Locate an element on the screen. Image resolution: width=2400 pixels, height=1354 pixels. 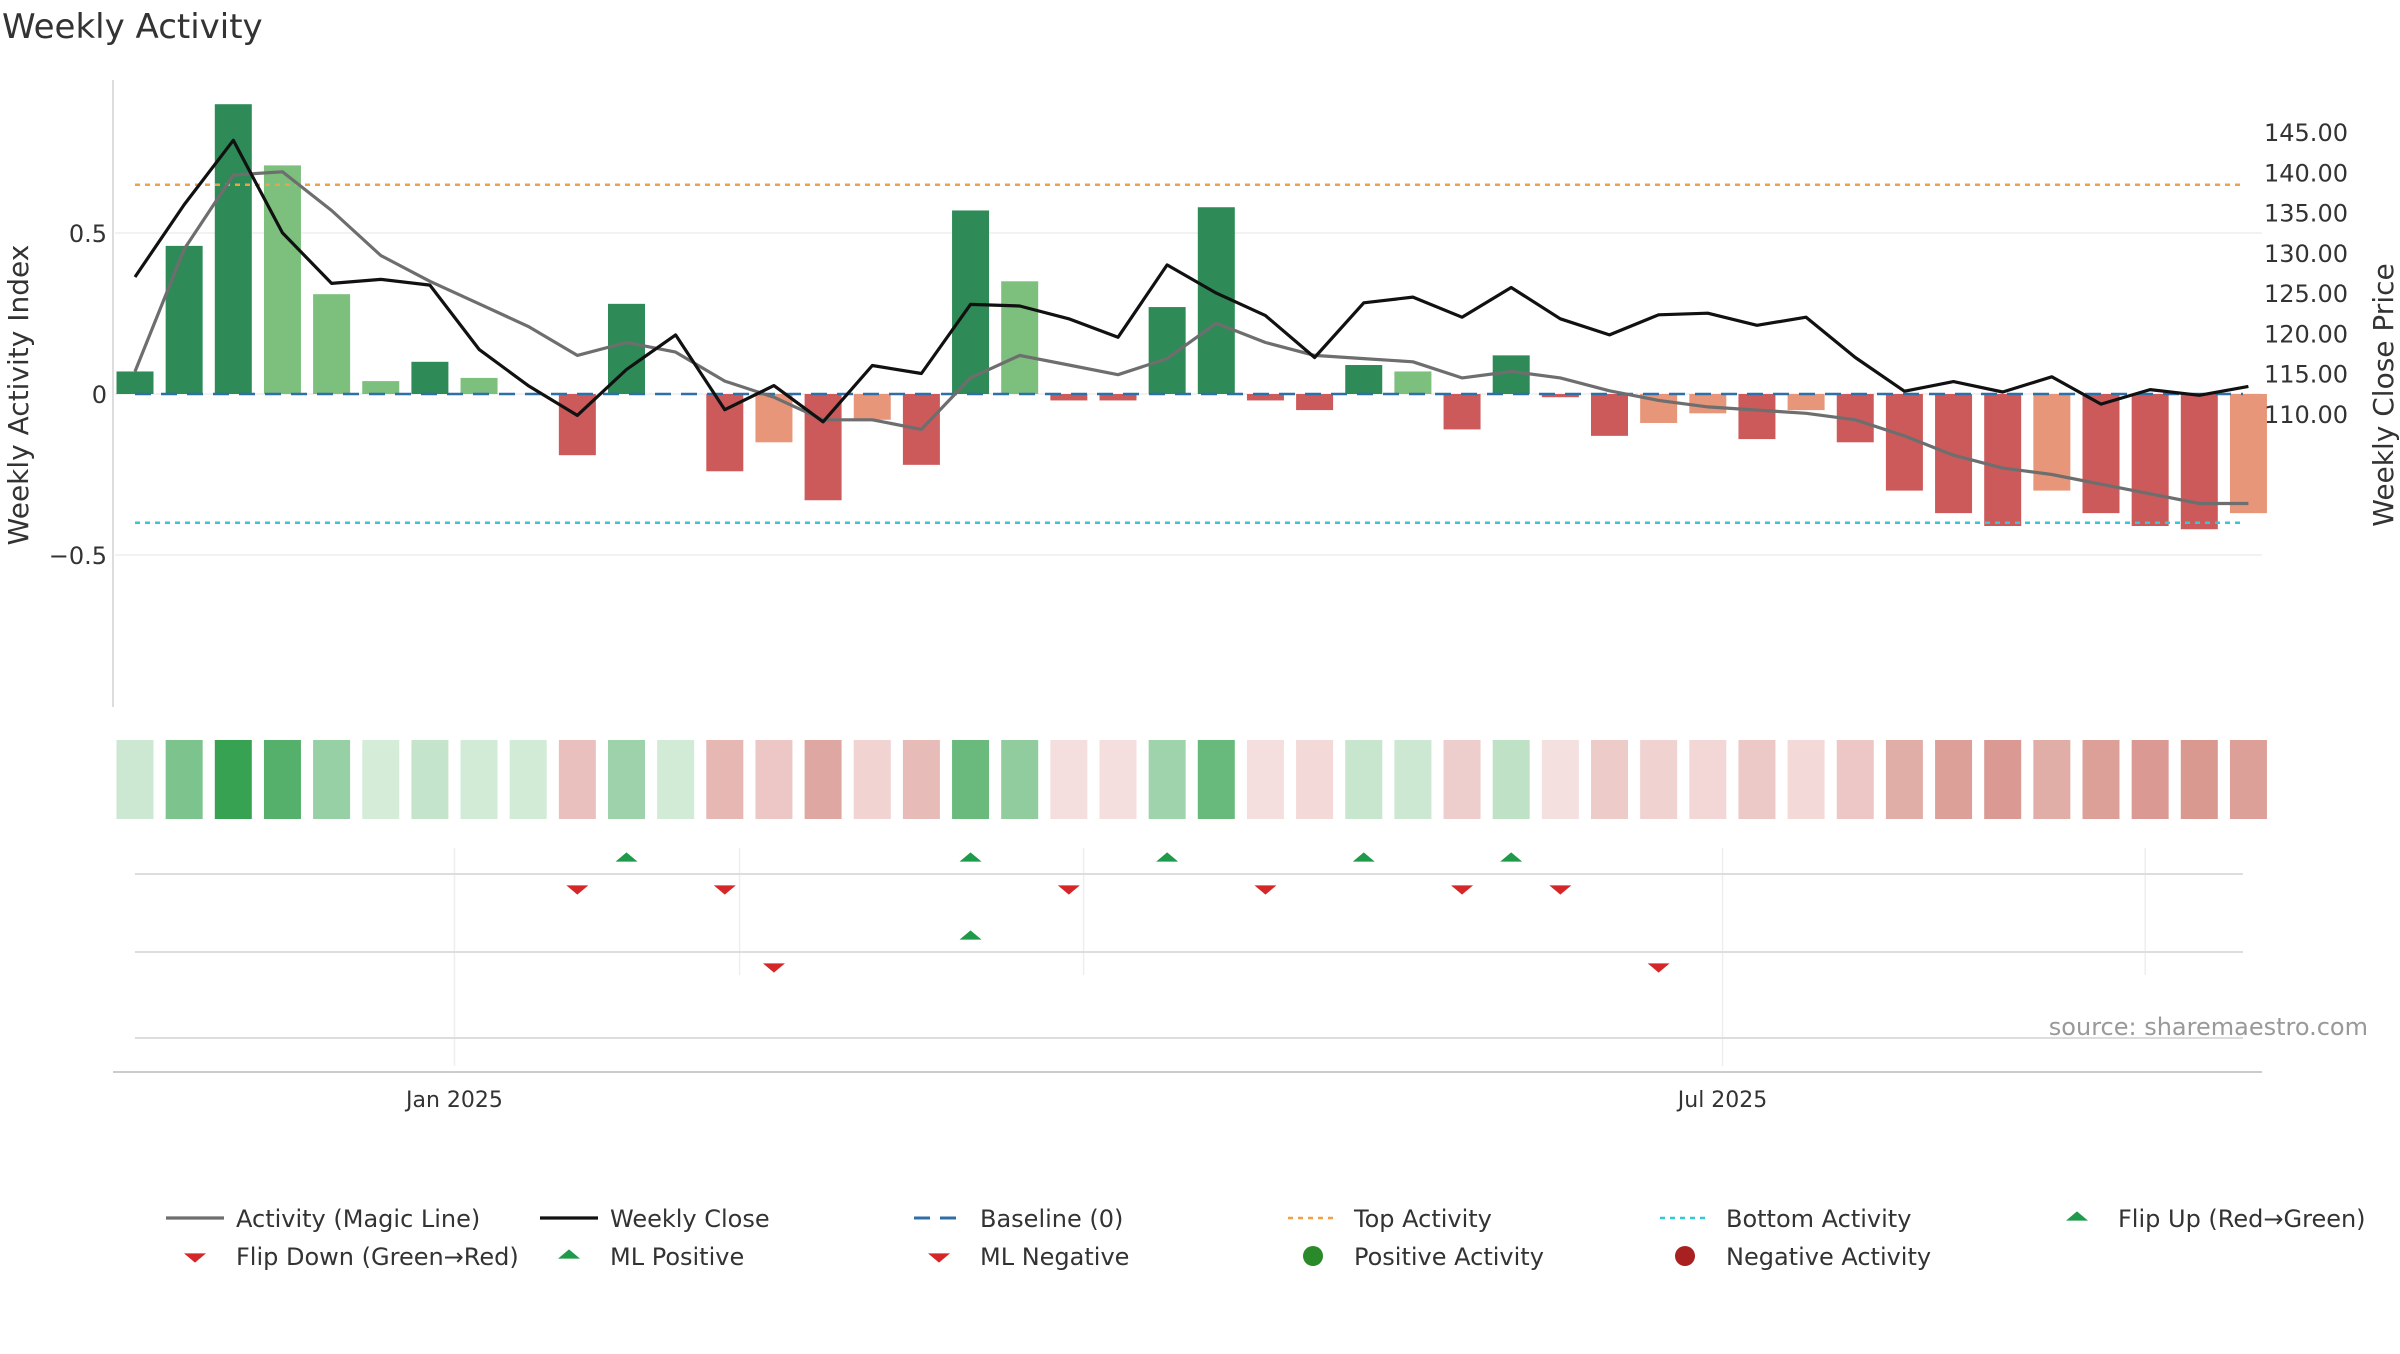
right-tick-label-6: 115.00 is located at coordinates (2306, 375).